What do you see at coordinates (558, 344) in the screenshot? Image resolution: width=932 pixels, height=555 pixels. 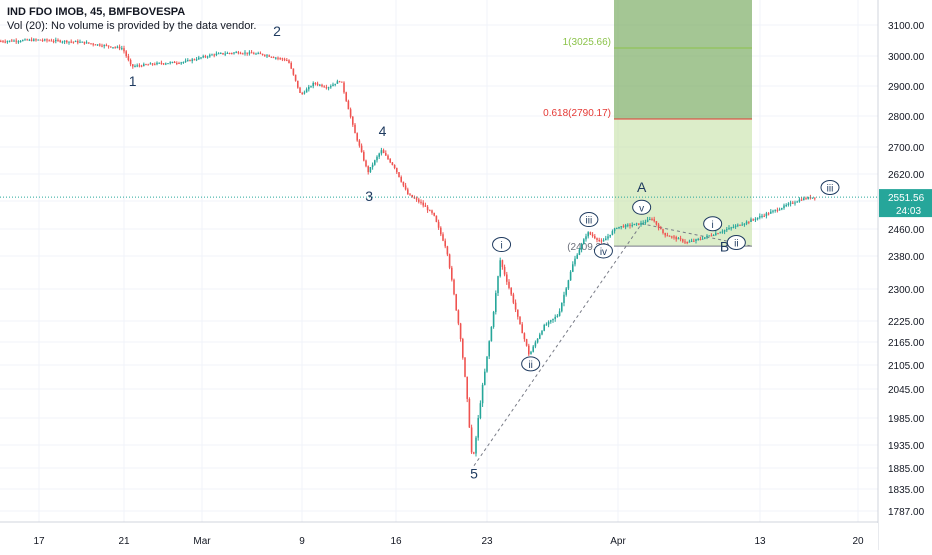 I see `trend-line-support` at bounding box center [558, 344].